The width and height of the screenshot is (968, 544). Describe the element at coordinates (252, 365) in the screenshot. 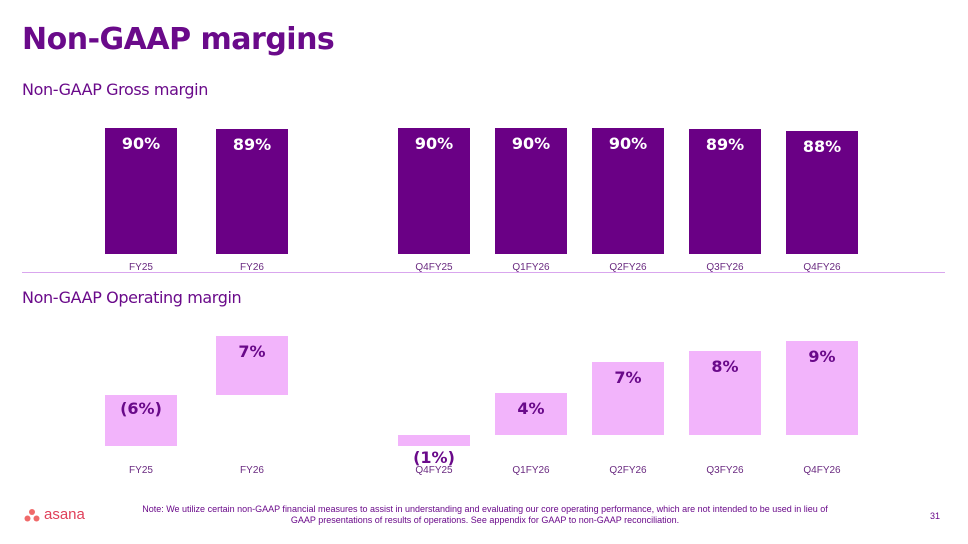

I see `operating-bar-FY26` at that location.